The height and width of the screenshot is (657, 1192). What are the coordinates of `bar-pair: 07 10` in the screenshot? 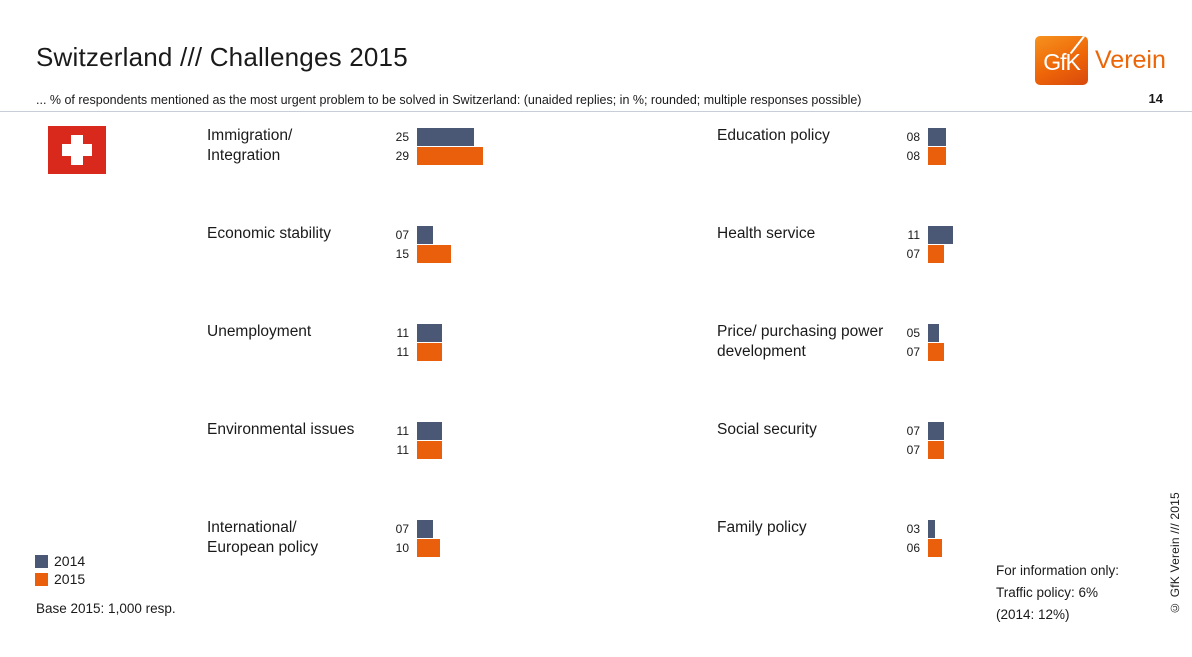 It's located at (412, 539).